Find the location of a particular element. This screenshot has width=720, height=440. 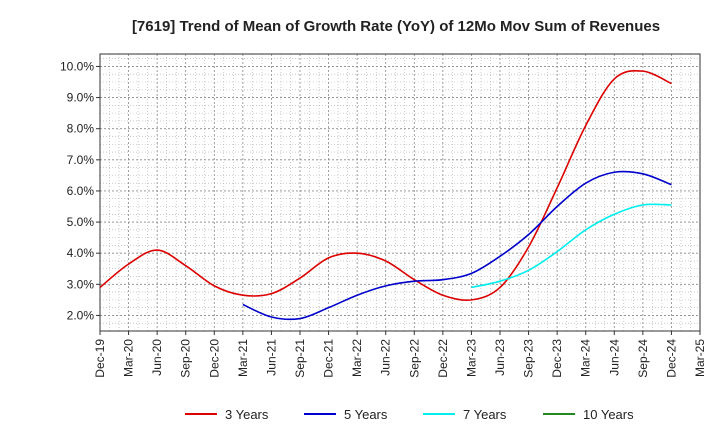

x-tick-label: Mar-21 is located at coordinates (243, 358).